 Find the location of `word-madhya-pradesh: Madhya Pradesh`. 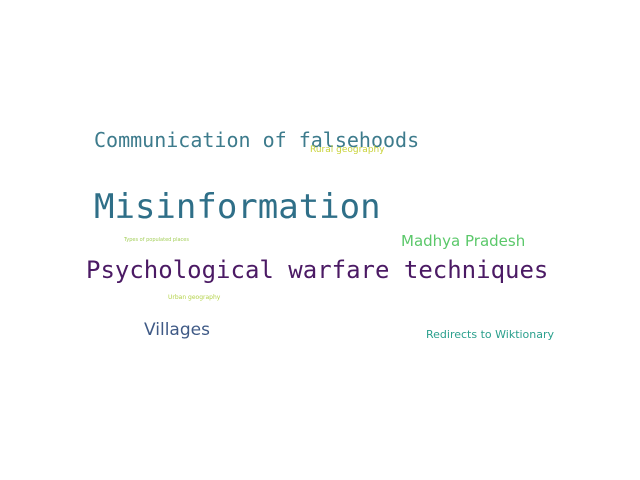

word-madhya-pradesh: Madhya Pradesh is located at coordinates (463, 241).